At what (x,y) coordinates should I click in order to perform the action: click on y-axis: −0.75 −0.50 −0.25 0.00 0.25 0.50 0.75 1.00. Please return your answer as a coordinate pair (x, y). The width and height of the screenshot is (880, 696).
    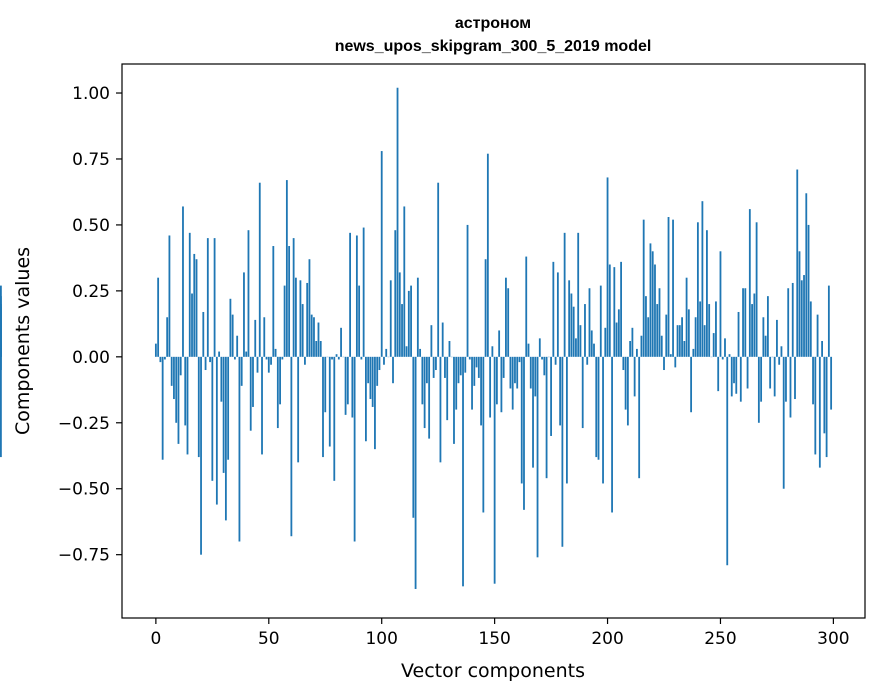
    Looking at the image, I should click on (90, 325).